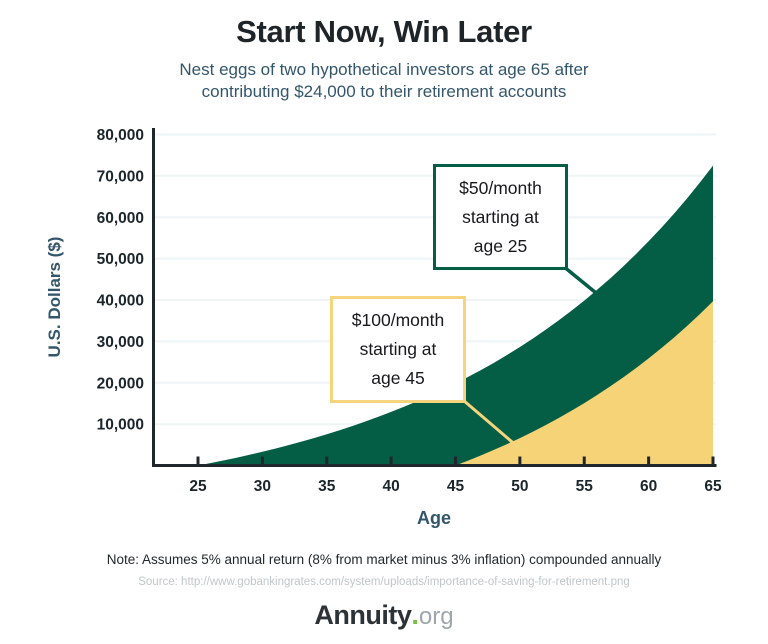 The image size is (768, 644). I want to click on callout-yellow-line-3: age 45, so click(398, 378).